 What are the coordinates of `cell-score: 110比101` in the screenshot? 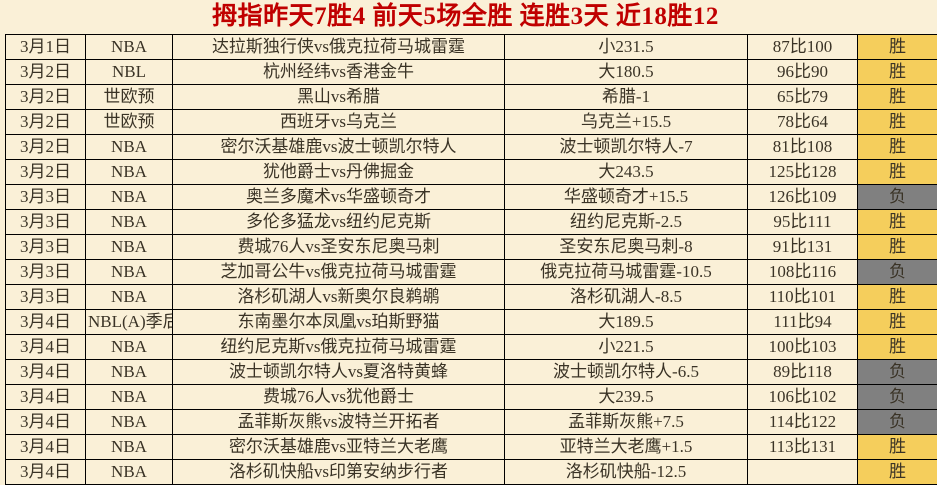 It's located at (803, 297).